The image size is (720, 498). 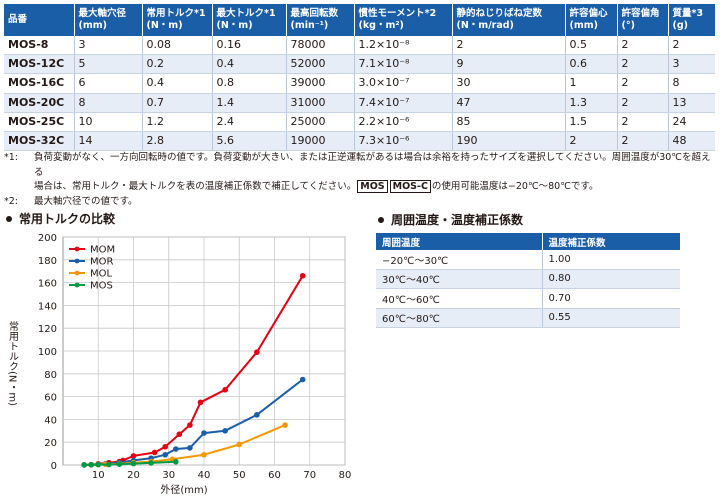 I want to click on temp-row: 60℃〜80℃ 0.55, so click(x=528, y=318).